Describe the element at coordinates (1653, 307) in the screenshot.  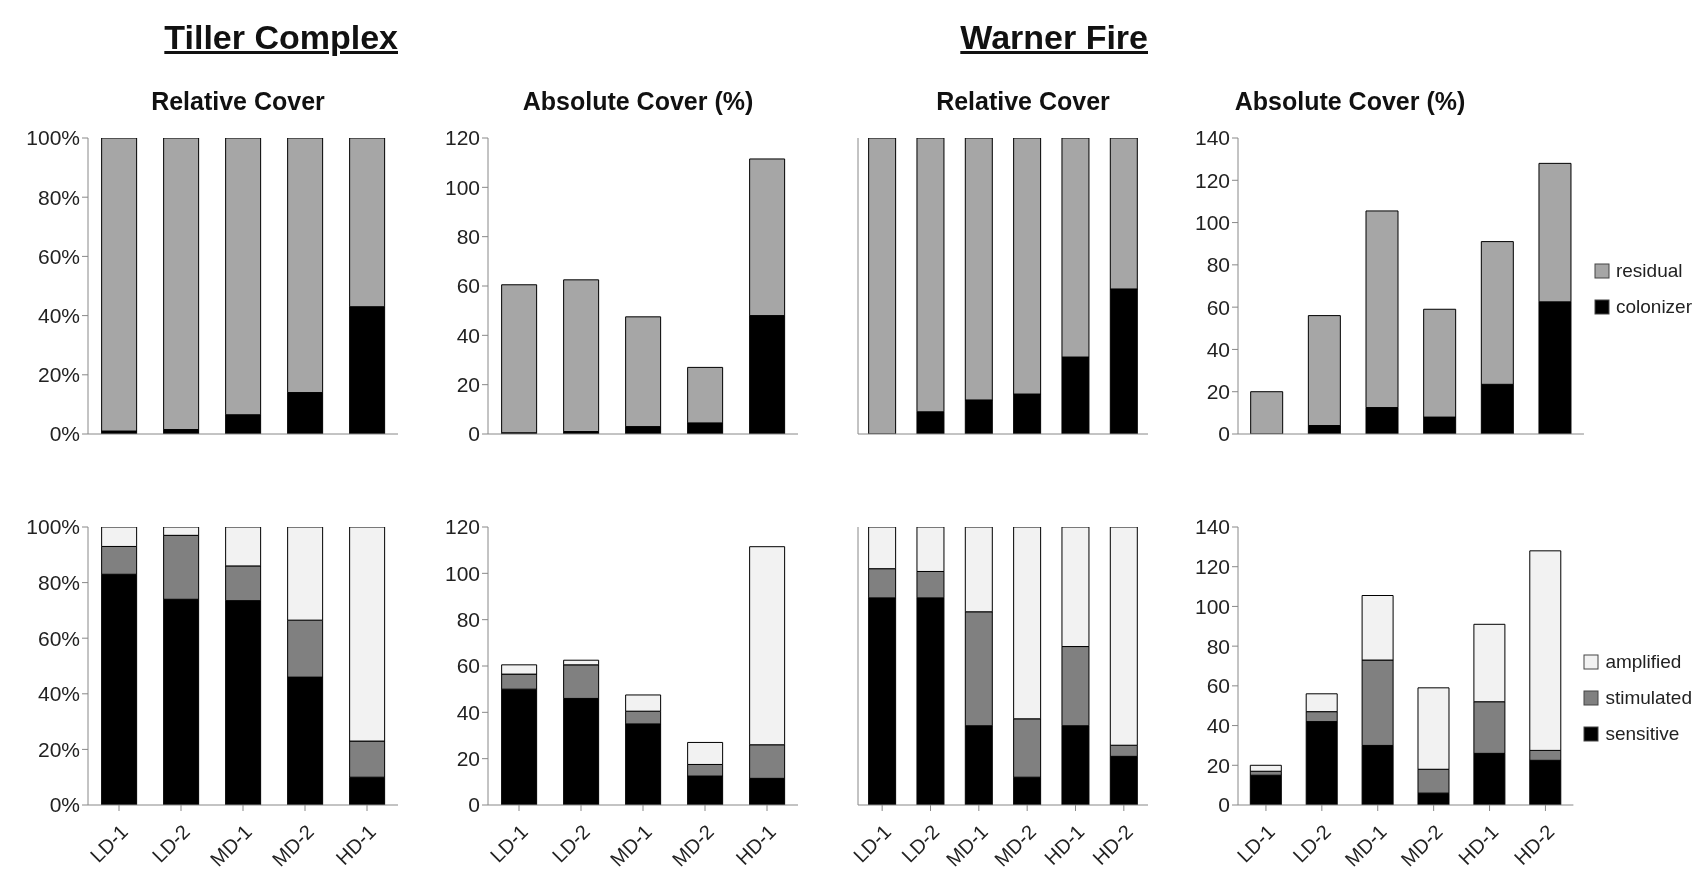
I see `legend-label: colonizer` at that location.